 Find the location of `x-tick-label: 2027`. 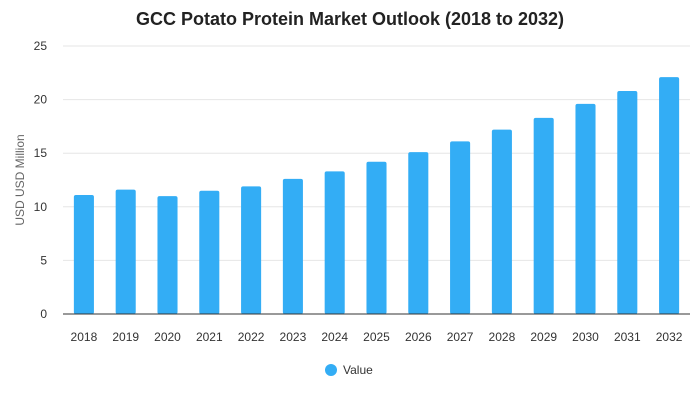

x-tick-label: 2027 is located at coordinates (460, 337).